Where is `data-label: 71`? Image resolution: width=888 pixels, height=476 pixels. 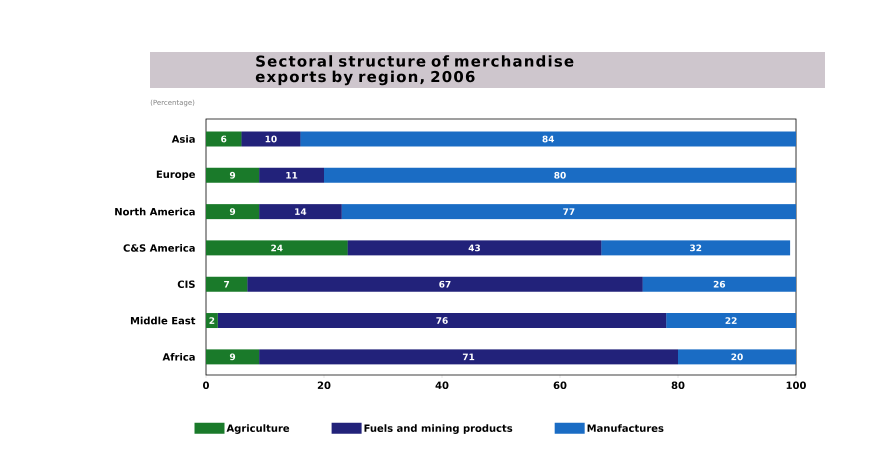 data-label: 71 is located at coordinates (468, 357).